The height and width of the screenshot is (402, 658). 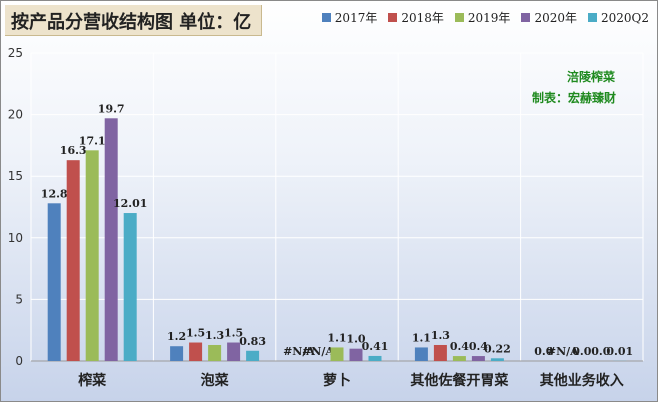 What do you see at coordinates (582, 380) in the screenshot?
I see `x-tick-label: 其他业务收入` at bounding box center [582, 380].